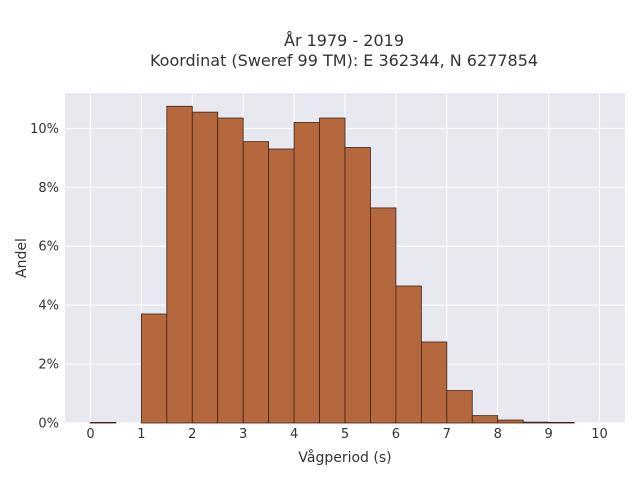  I want to click on x-tick-label: 0, so click(90, 434).